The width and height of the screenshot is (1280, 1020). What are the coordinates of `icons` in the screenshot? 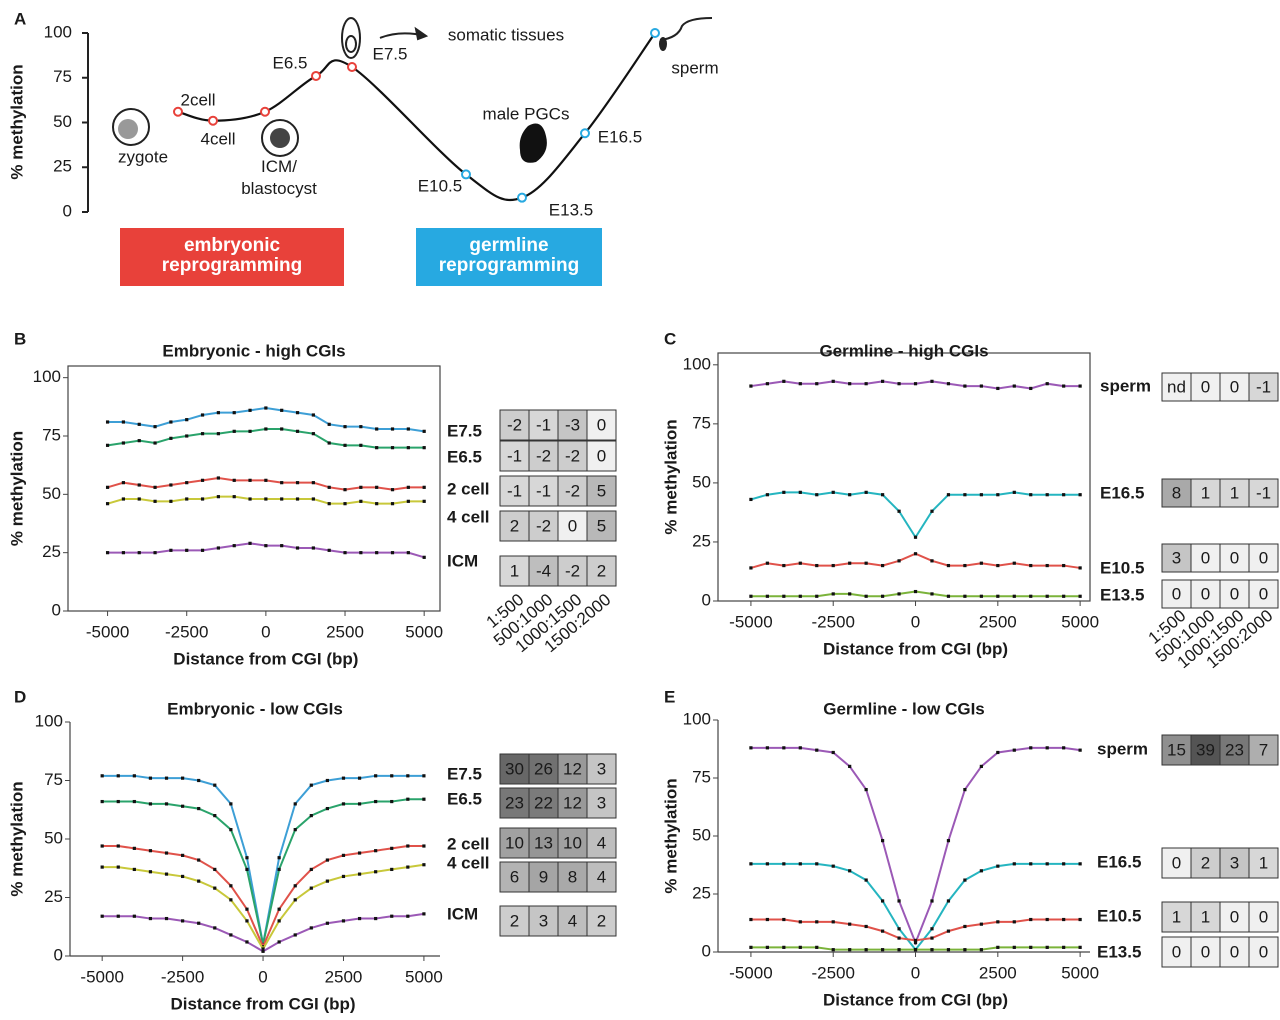 It's located at (412, 90).